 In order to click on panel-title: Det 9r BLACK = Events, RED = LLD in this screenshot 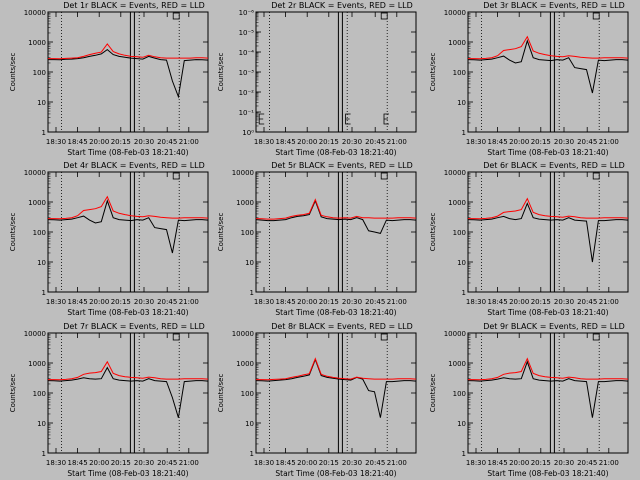, I will do `click(554, 326)`.